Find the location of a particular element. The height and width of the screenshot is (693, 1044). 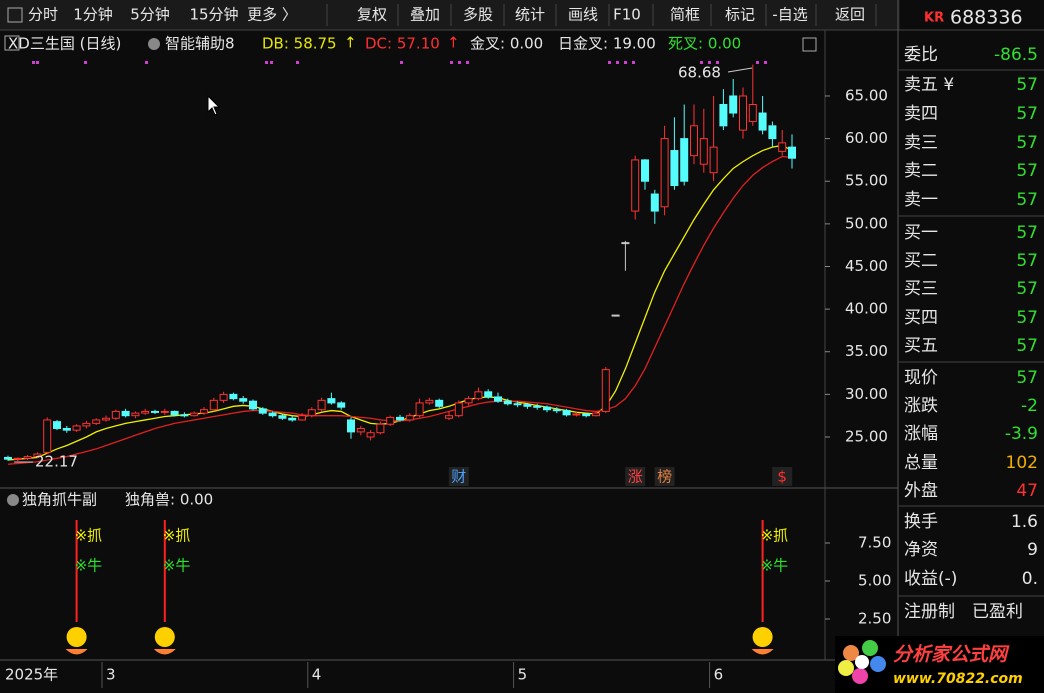

info-value: 死叉: 0.00 is located at coordinates (704, 44).